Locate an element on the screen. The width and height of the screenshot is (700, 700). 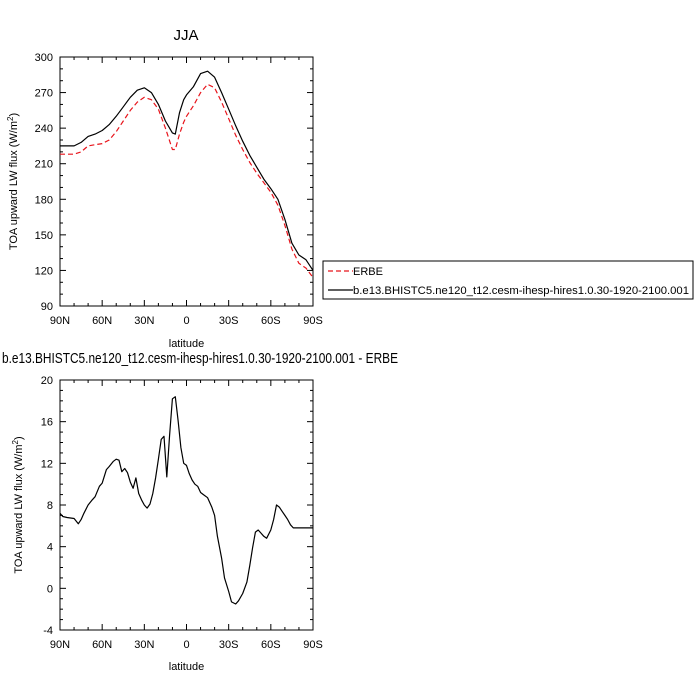
y-tick-label: 16 is located at coordinates (47, 423).